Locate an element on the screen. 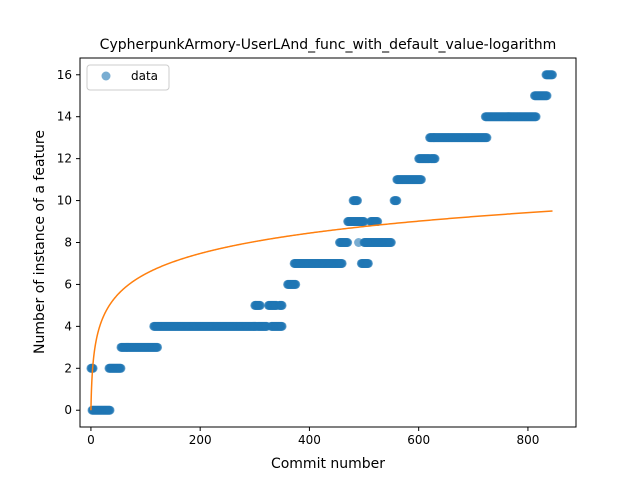 This screenshot has width=640, height=480. legend-marker is located at coordinates (106, 76).